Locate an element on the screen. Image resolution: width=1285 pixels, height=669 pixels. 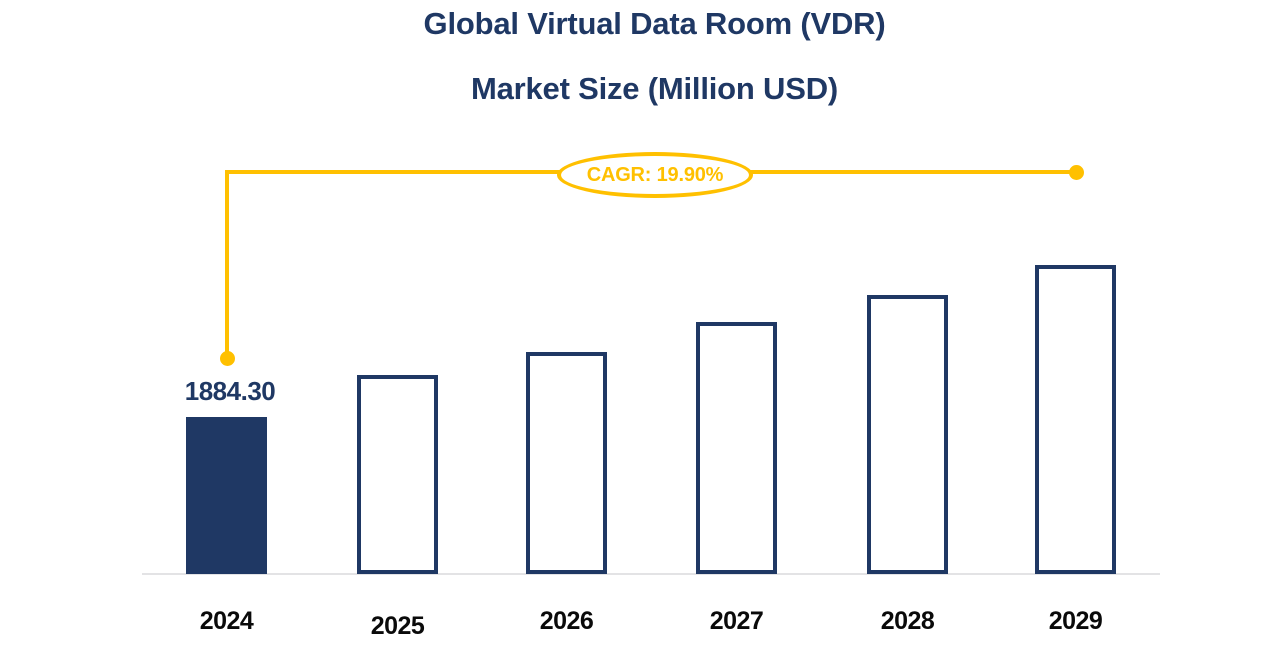
cagr-connector-dot-right is located at coordinates (1076, 172).